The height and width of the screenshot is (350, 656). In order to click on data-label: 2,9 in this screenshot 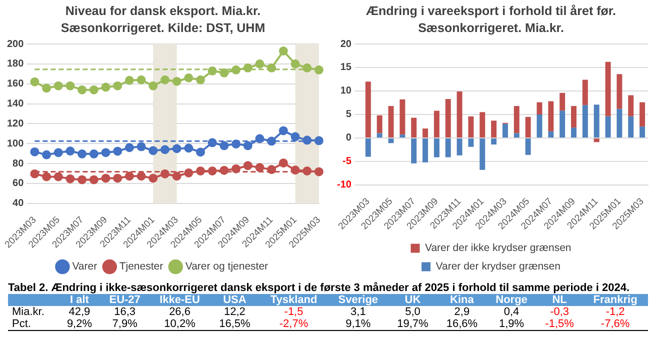, I will do `click(462, 312)`.